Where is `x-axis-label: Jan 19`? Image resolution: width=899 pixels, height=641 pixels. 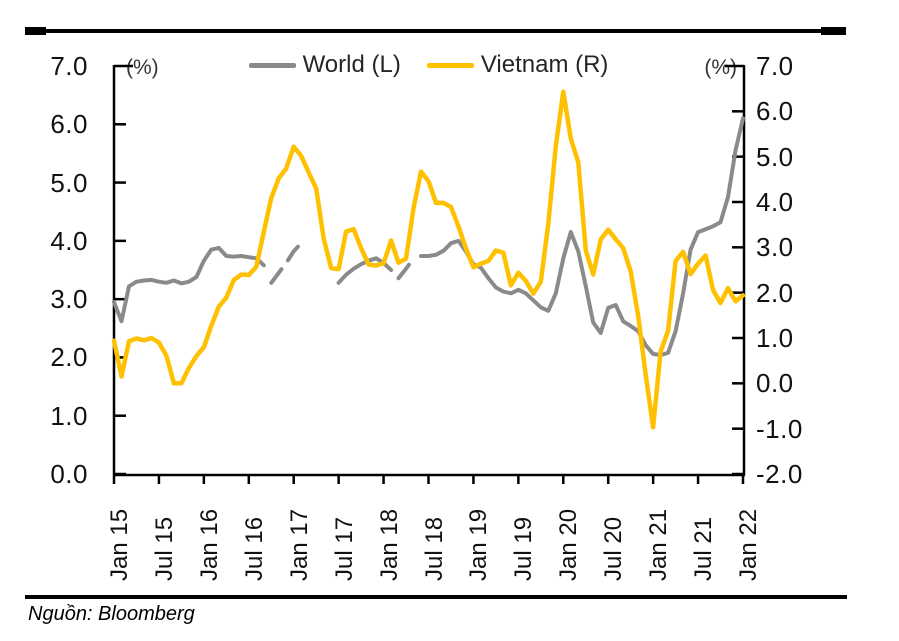 x-axis-label: Jan 19 is located at coordinates (479, 544).